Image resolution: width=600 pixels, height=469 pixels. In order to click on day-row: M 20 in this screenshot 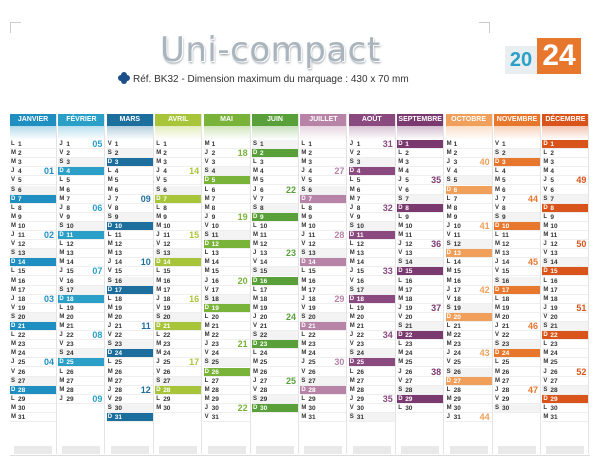, I will do `click(81, 317)`.